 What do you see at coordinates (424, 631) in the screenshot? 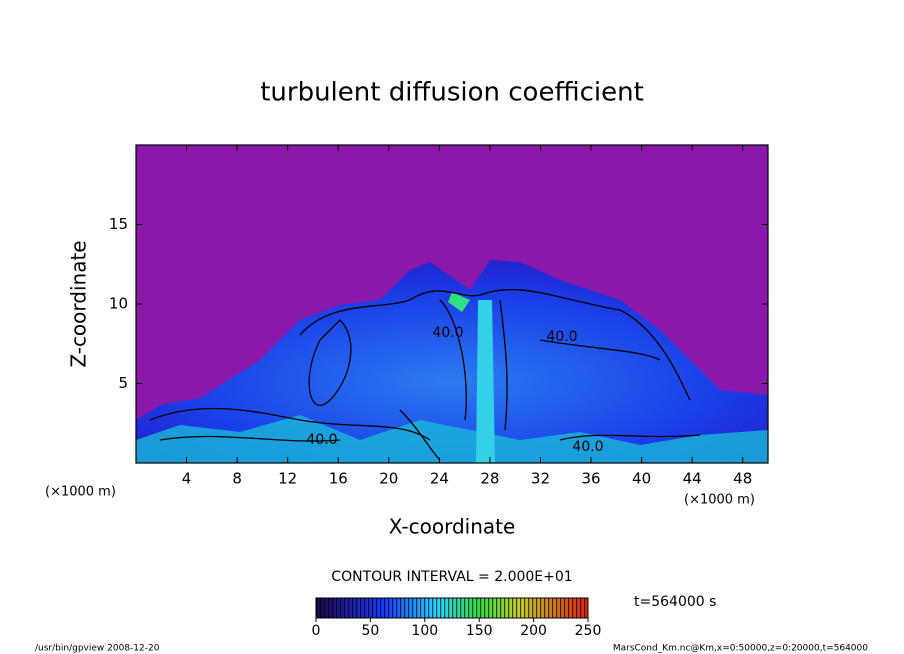
I see `colorbar-tick-label: 100` at bounding box center [424, 631].